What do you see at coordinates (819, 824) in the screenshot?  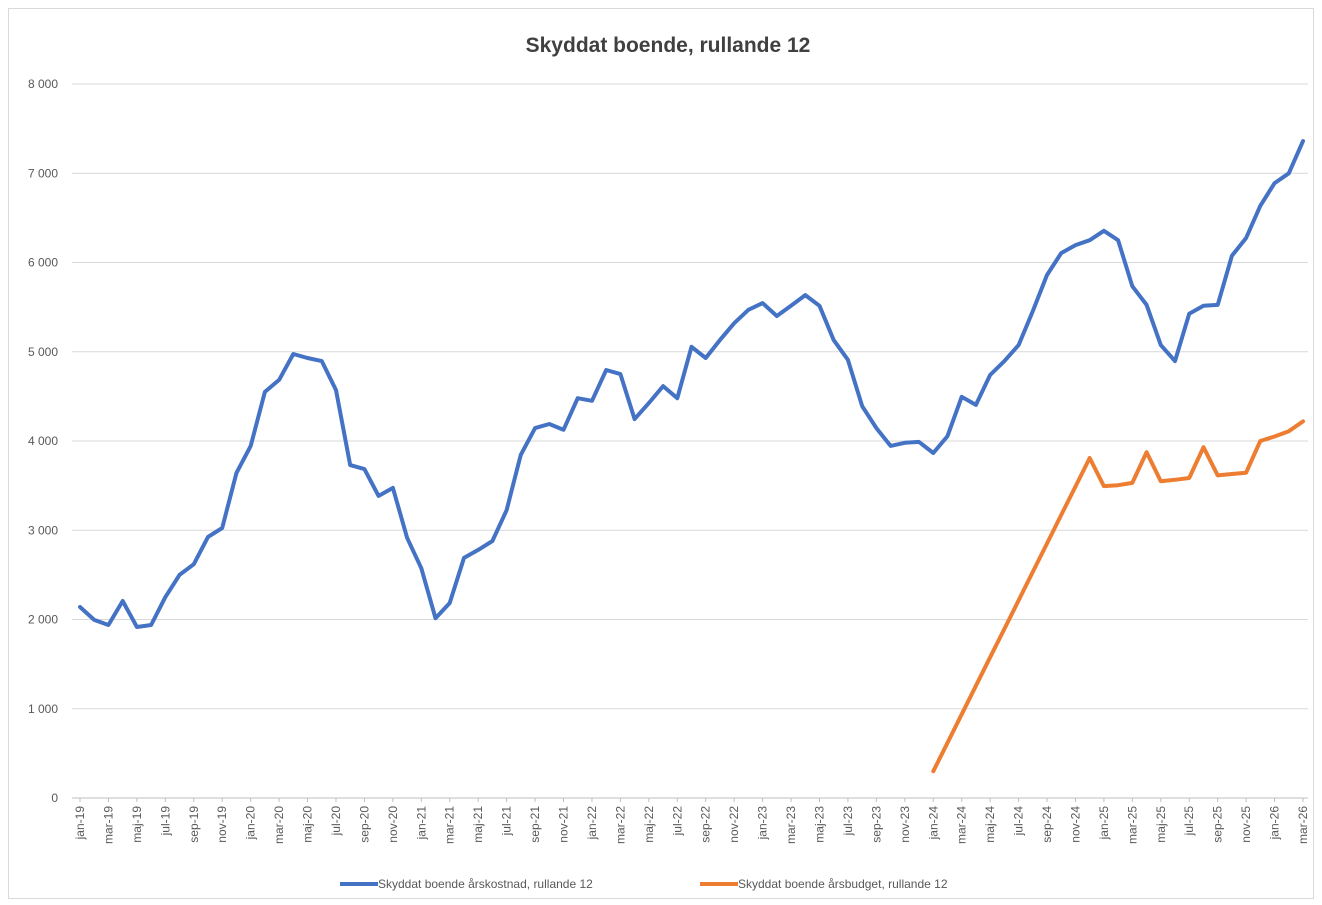 I see `x-tick-label: maj-23` at bounding box center [819, 824].